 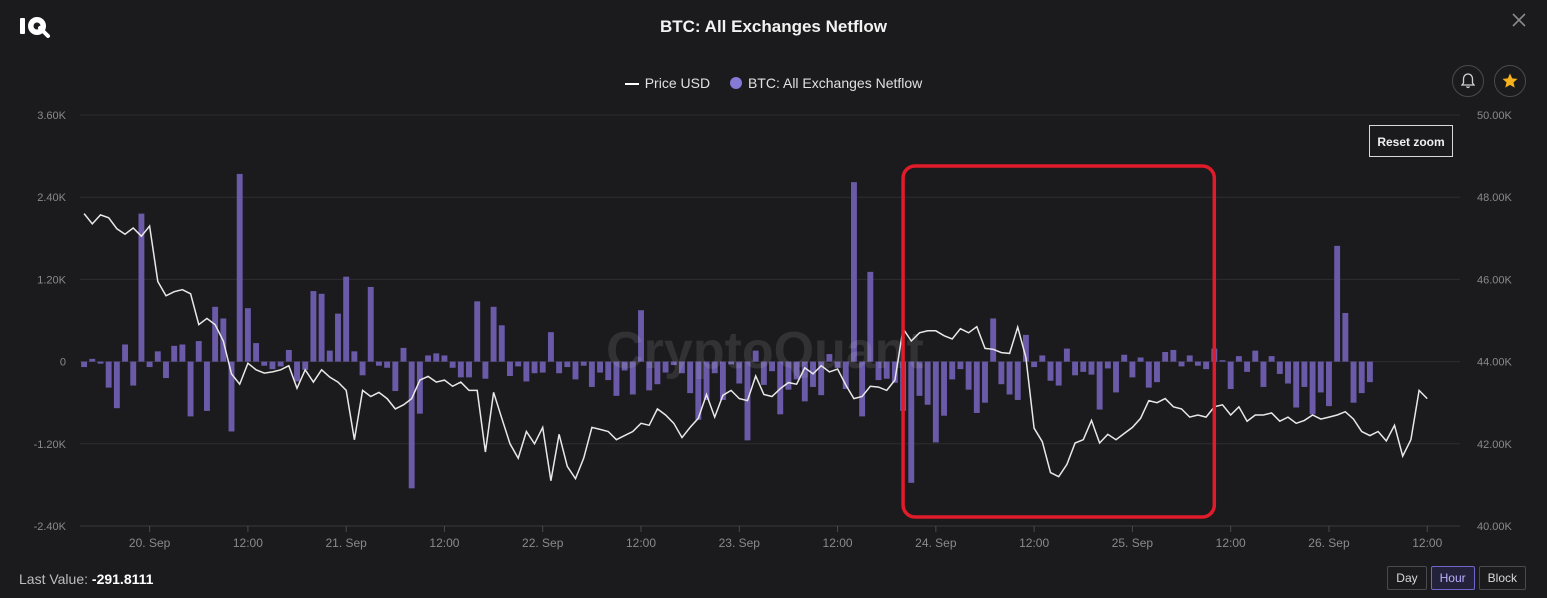 I want to click on resolution-day-button: Day, so click(x=1407, y=578).